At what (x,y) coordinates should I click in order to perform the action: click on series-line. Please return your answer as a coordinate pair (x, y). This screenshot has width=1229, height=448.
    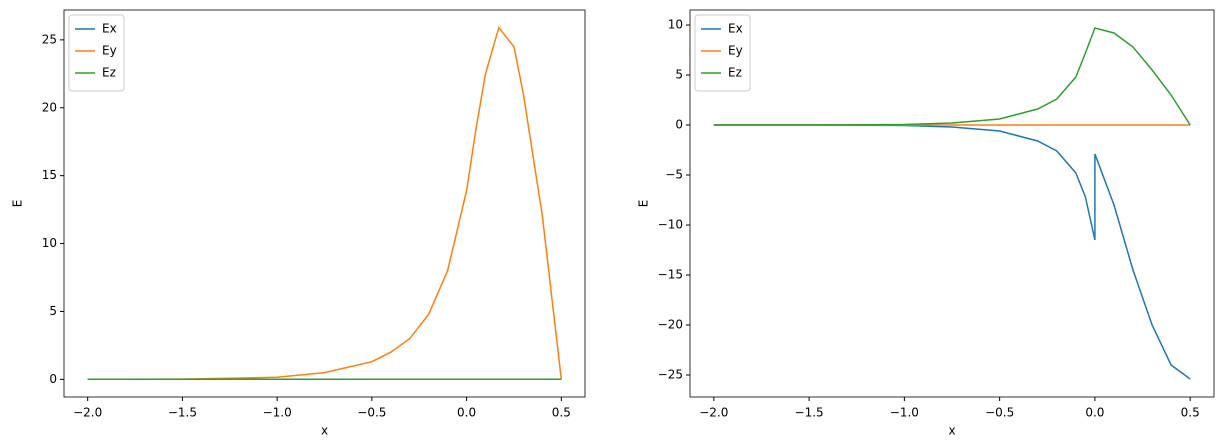
    Looking at the image, I should click on (952, 76).